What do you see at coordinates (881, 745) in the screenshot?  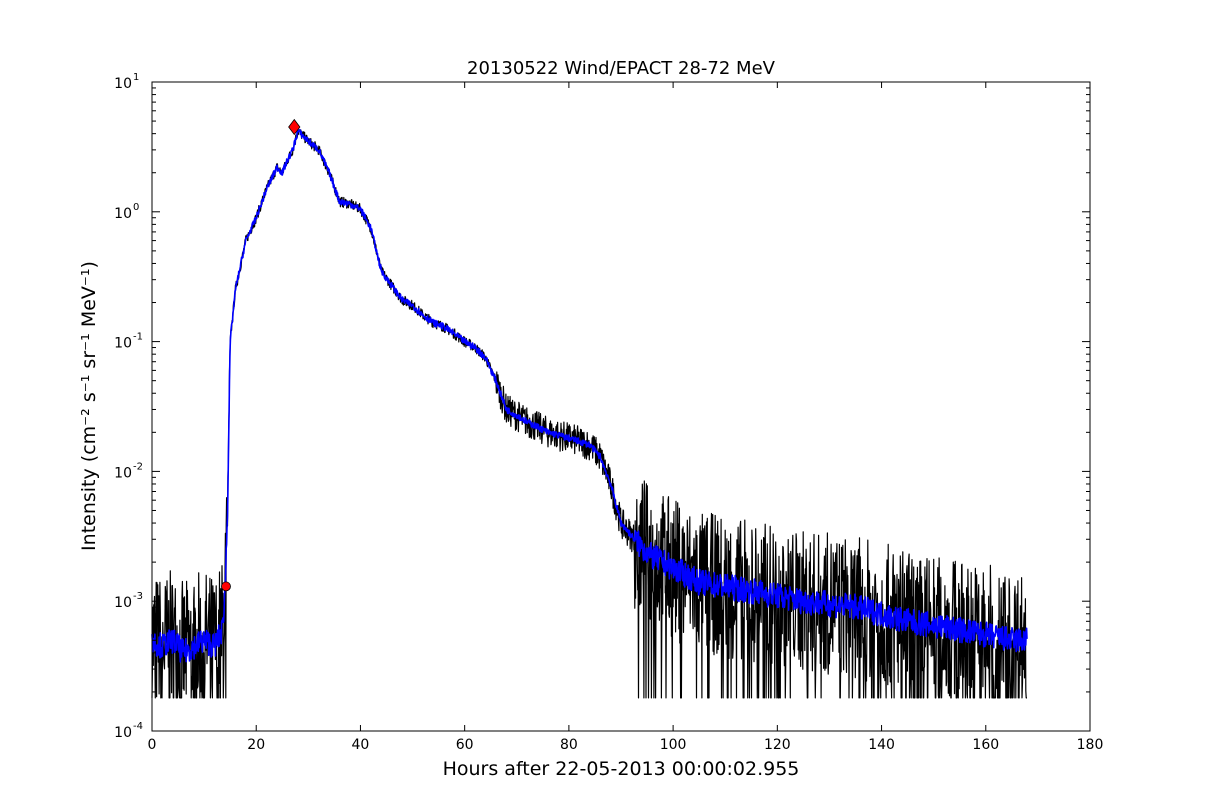 I see `x-tick-label: 140` at bounding box center [881, 745].